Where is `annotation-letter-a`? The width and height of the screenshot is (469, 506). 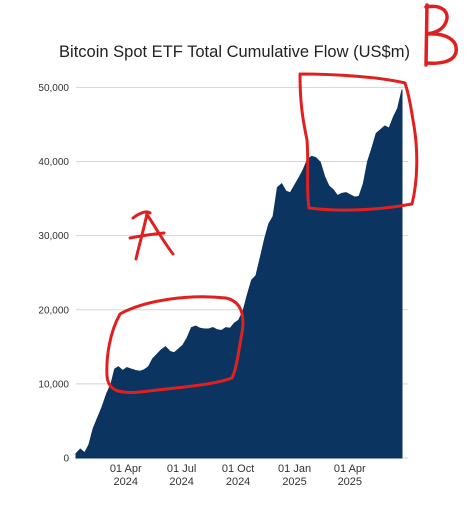
annotation-letter-a is located at coordinates (151, 235).